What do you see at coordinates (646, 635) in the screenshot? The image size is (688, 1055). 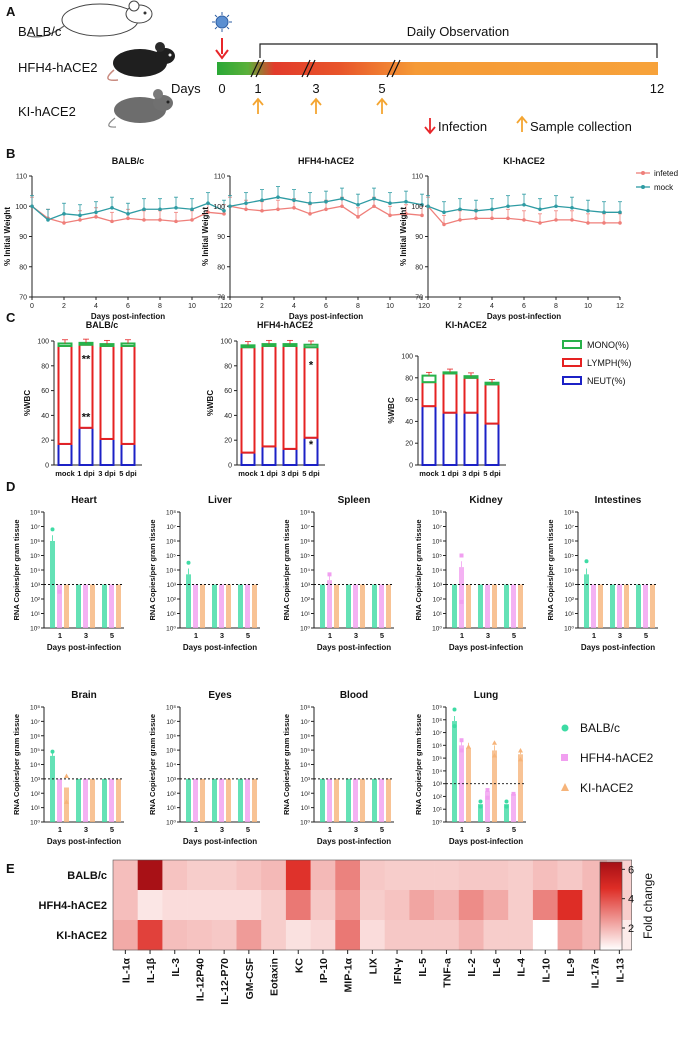 I see `x-tick-label: 5` at bounding box center [646, 635].